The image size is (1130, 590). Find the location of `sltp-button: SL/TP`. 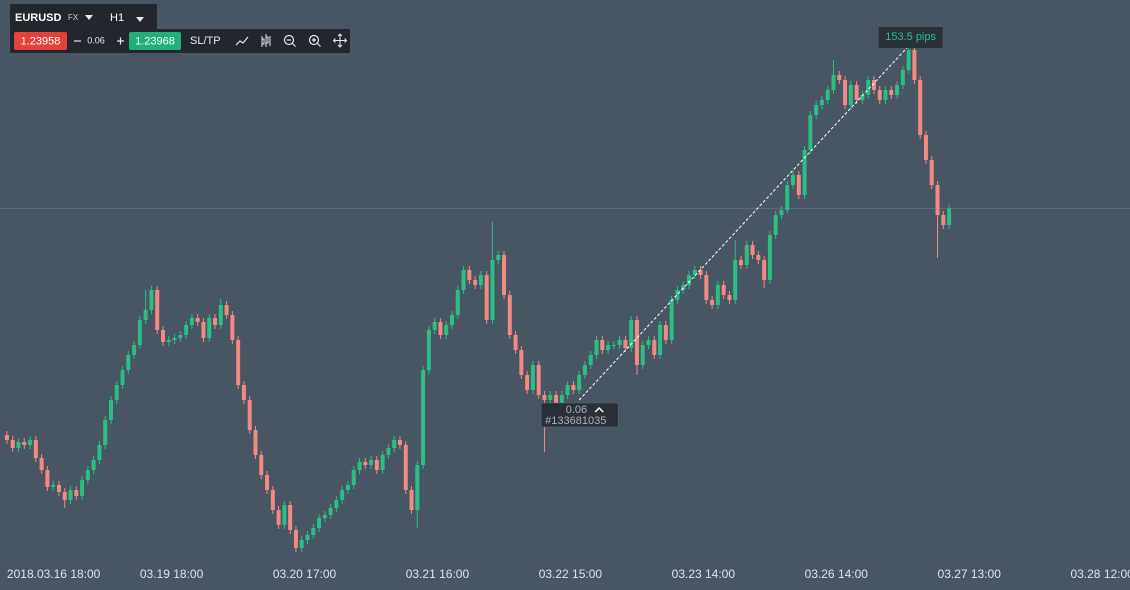

sltp-button: SL/TP is located at coordinates (205, 41).